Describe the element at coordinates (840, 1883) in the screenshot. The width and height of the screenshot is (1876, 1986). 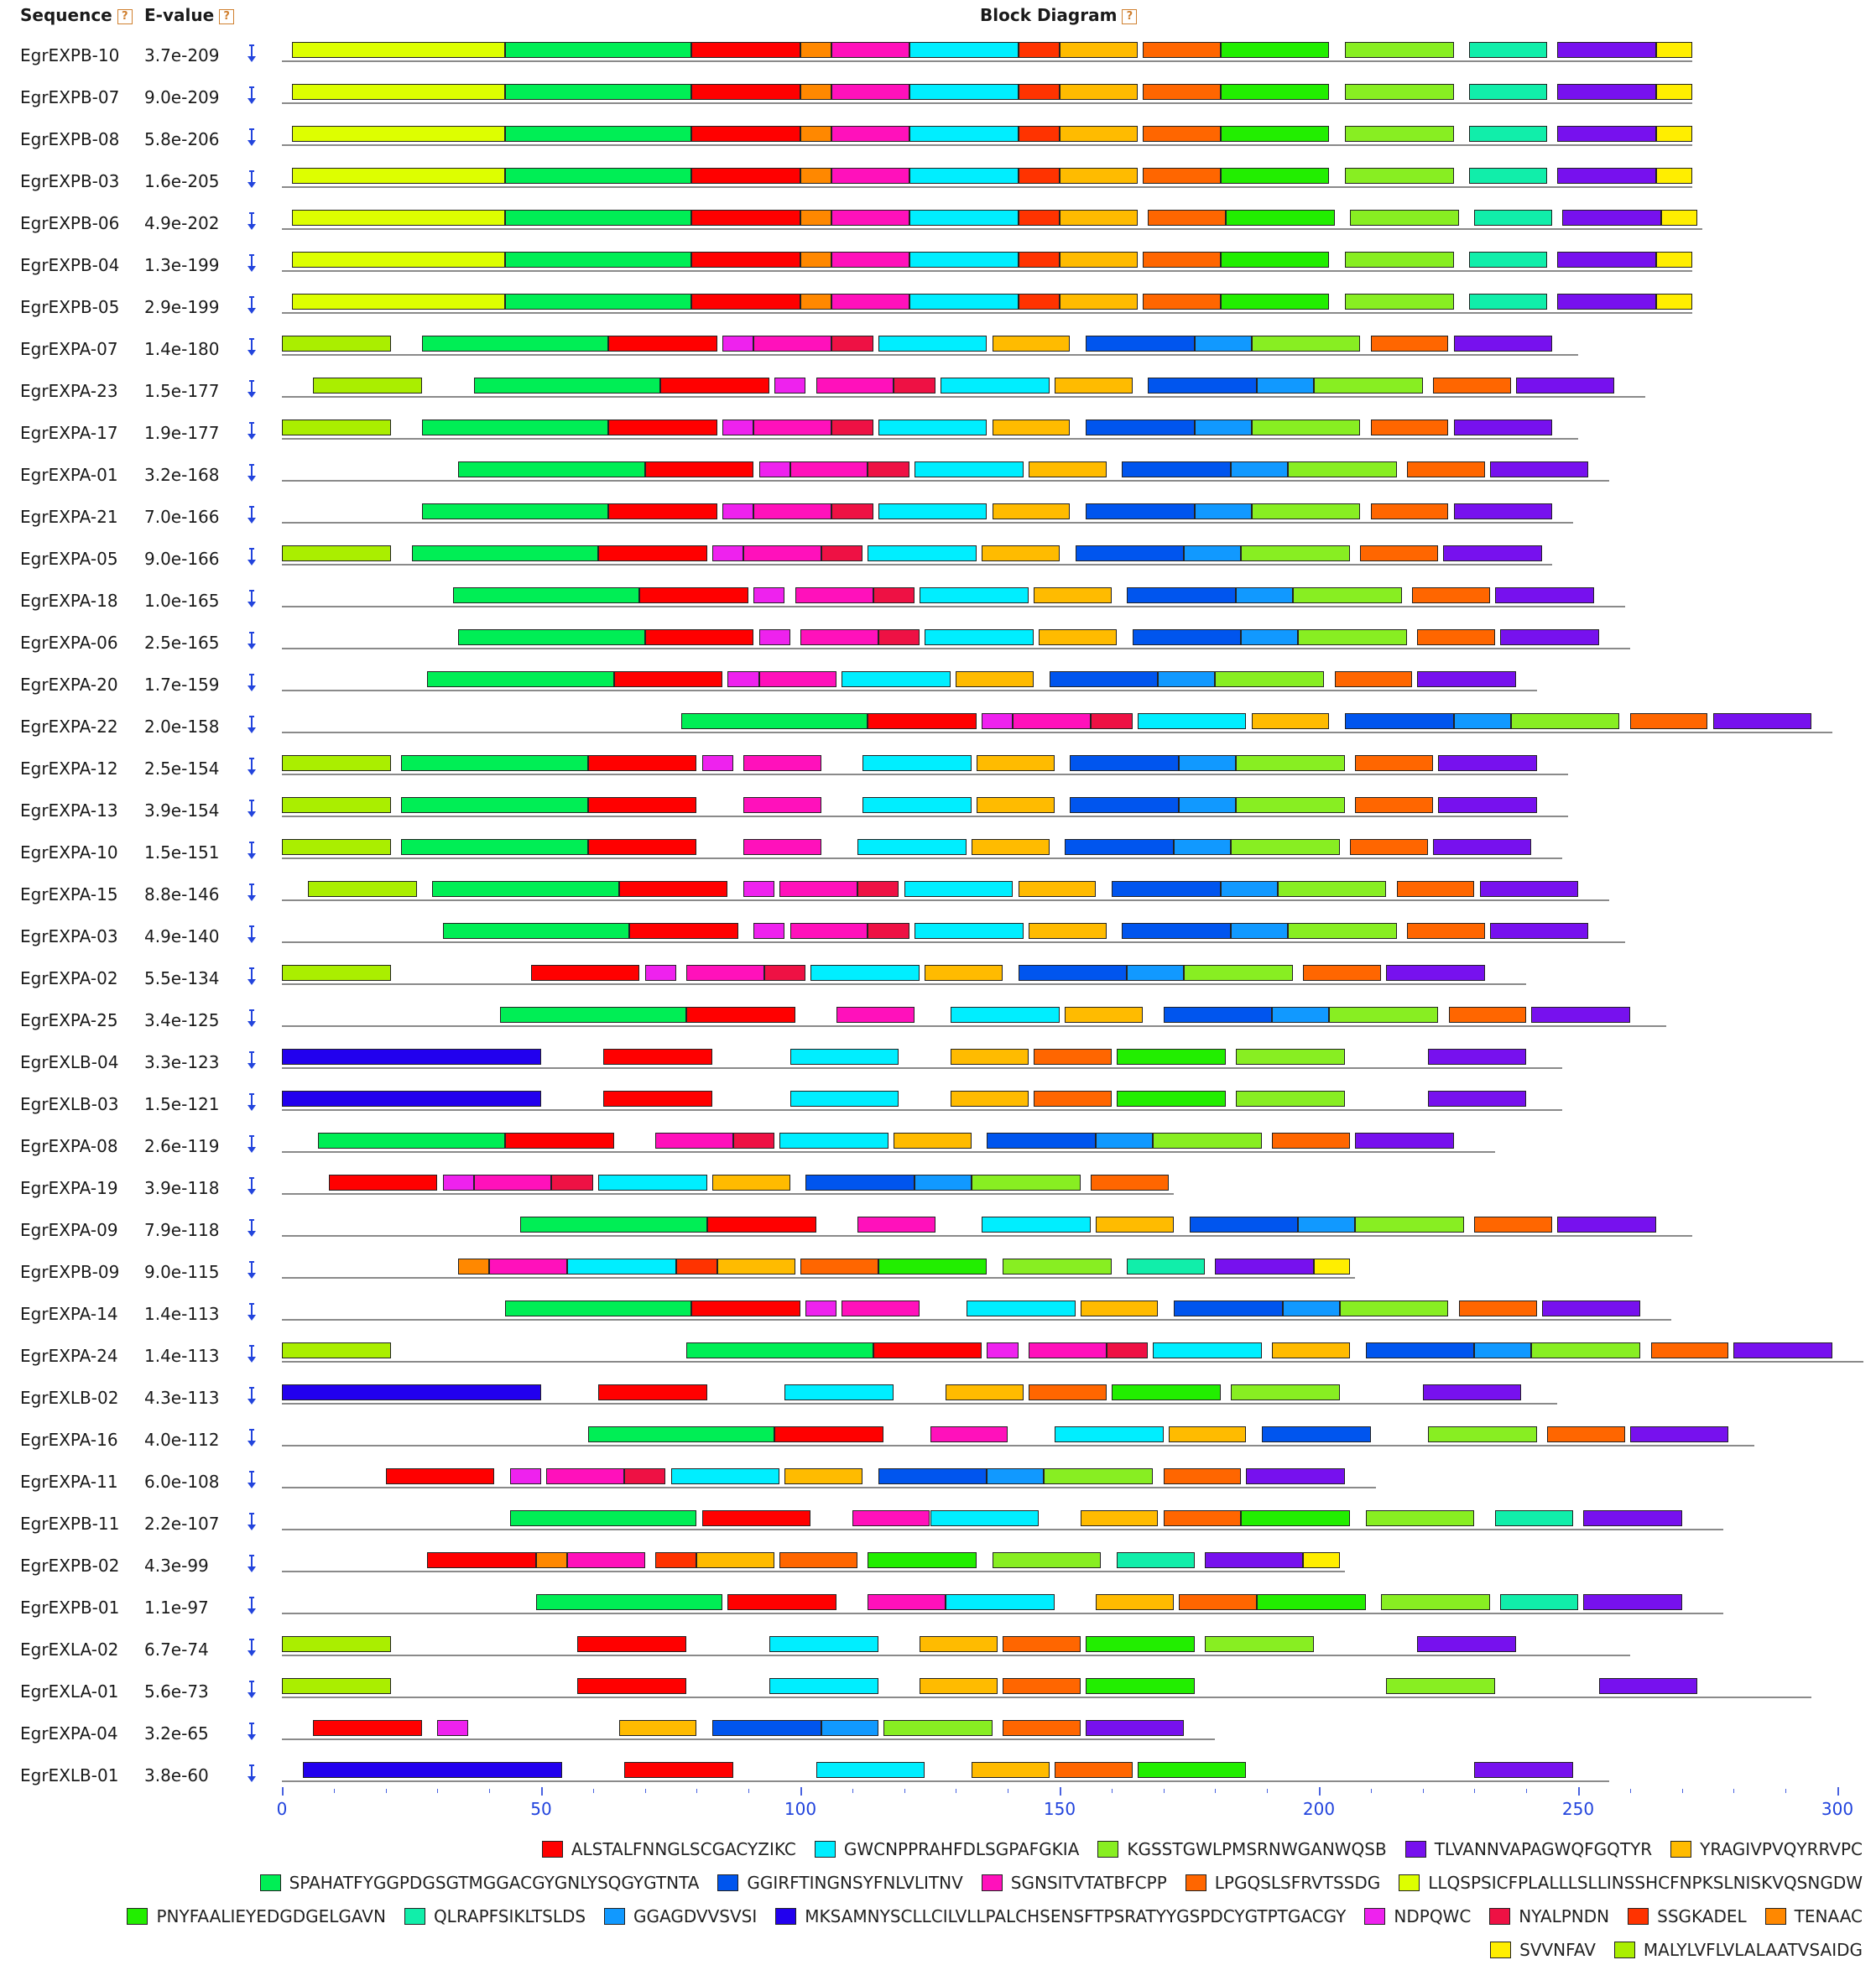
I see `legend-item: GGIRFTINGNSYFNLVLITNV` at that location.